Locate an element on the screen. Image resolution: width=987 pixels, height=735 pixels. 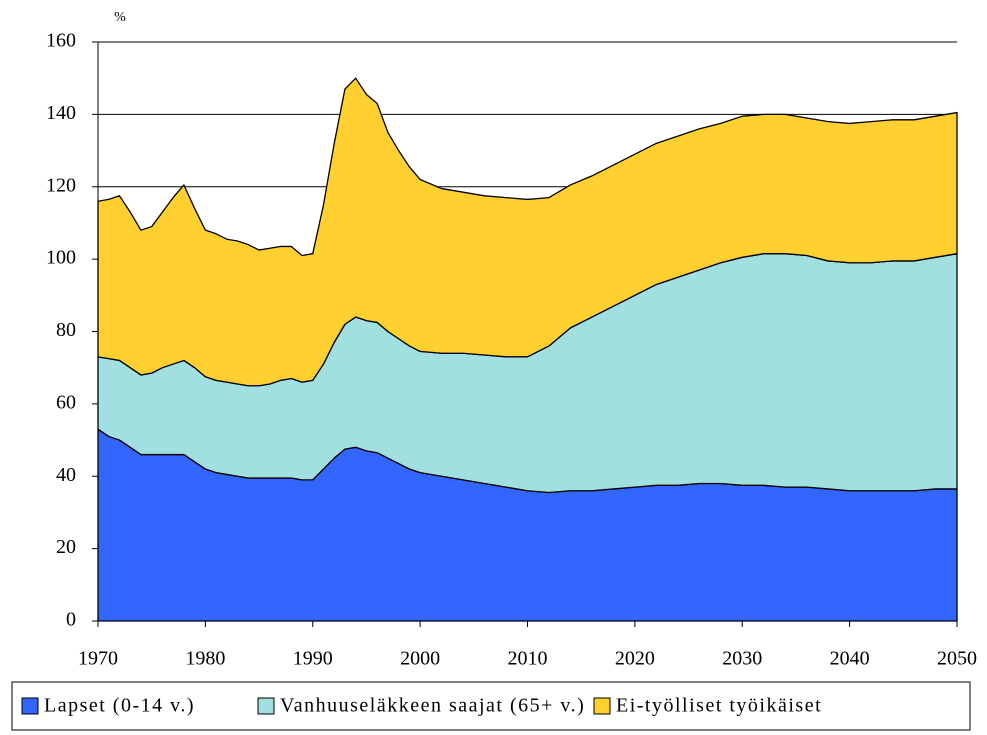
y-tick-label: 100 is located at coordinates (61, 258).